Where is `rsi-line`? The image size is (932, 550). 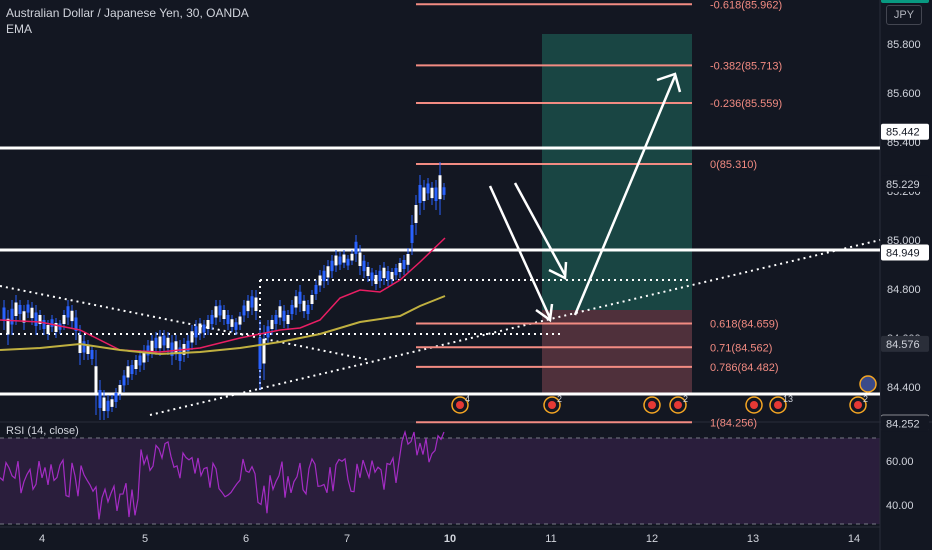
rsi-line is located at coordinates (222, 474).